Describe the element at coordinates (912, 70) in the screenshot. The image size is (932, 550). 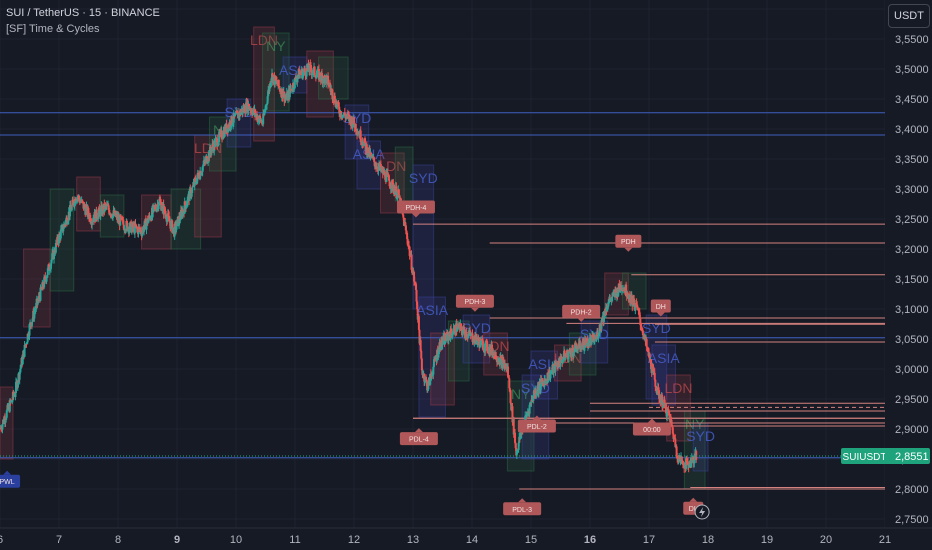
I see `price-tick-label: 3,5000` at that location.